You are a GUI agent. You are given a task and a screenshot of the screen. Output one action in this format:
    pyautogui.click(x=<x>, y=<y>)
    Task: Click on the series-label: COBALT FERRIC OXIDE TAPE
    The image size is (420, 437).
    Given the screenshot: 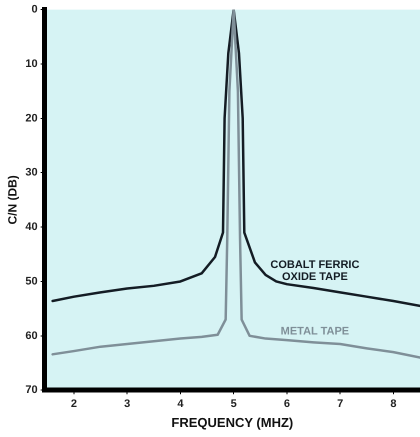 What is the action you would take?
    pyautogui.click(x=315, y=270)
    